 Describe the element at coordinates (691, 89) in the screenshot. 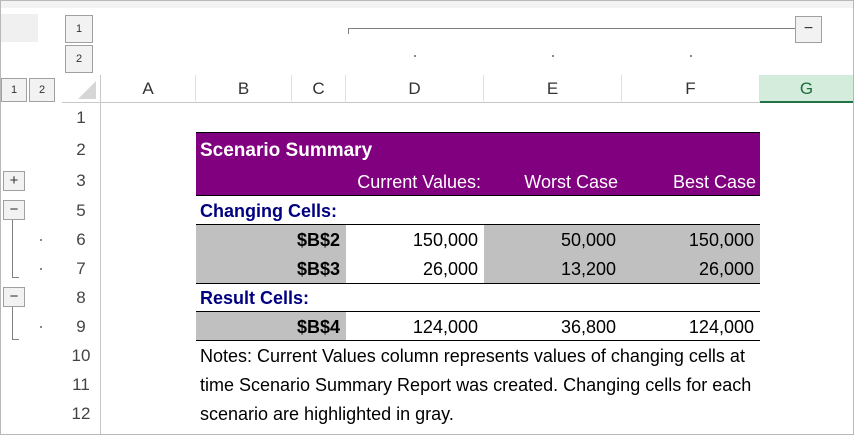

I see `column-header: F` at that location.